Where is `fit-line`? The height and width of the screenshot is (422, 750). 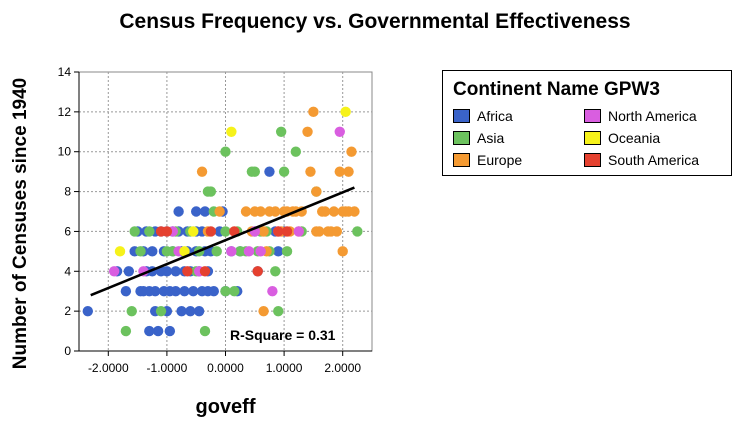 fit-line is located at coordinates (222, 241).